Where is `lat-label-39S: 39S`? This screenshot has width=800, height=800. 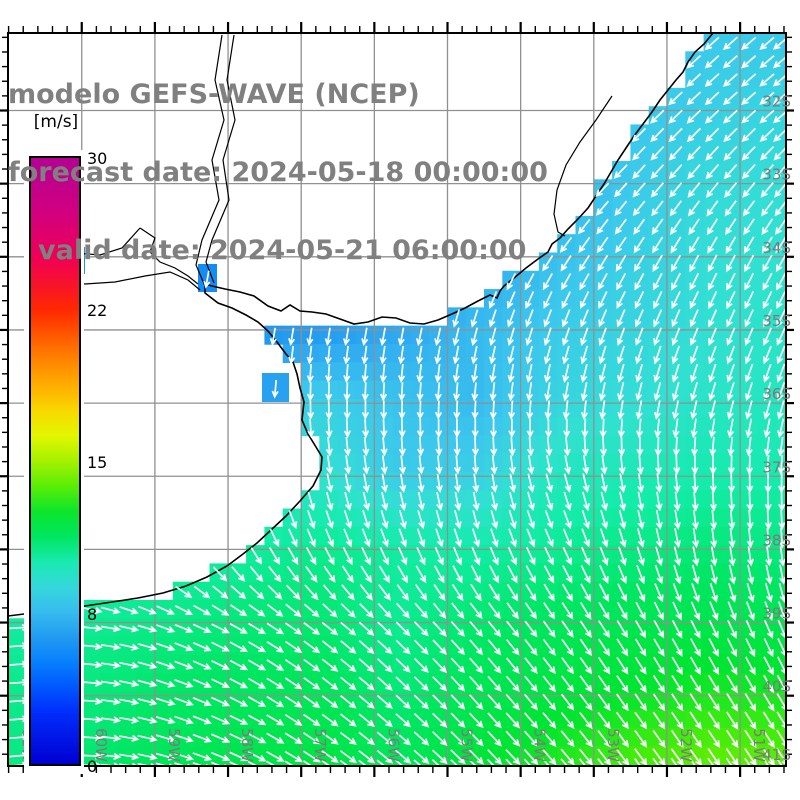 lat-label-39S: 39S is located at coordinates (776, 614).